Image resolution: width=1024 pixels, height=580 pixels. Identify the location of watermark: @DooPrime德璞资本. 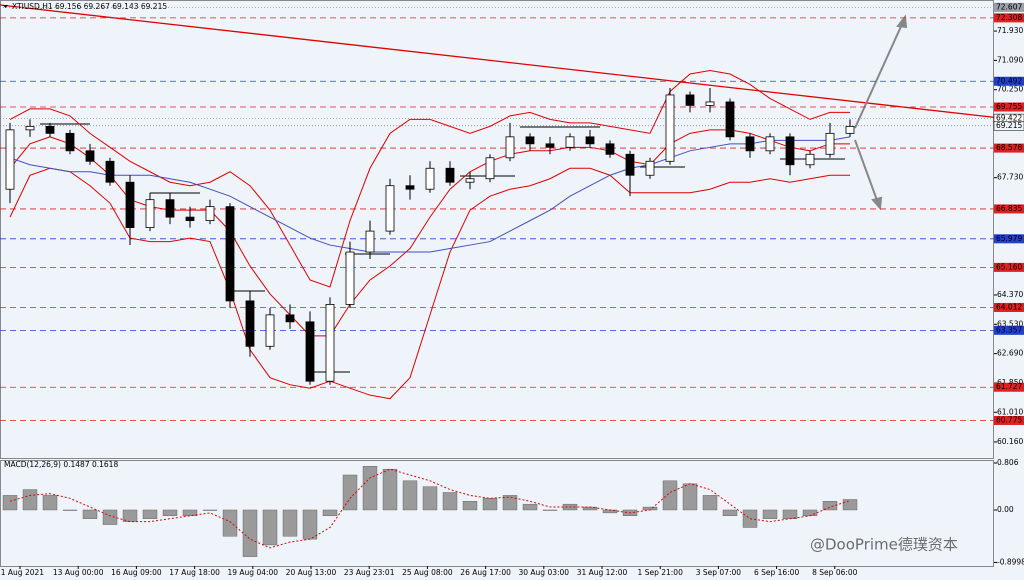
(884, 545).